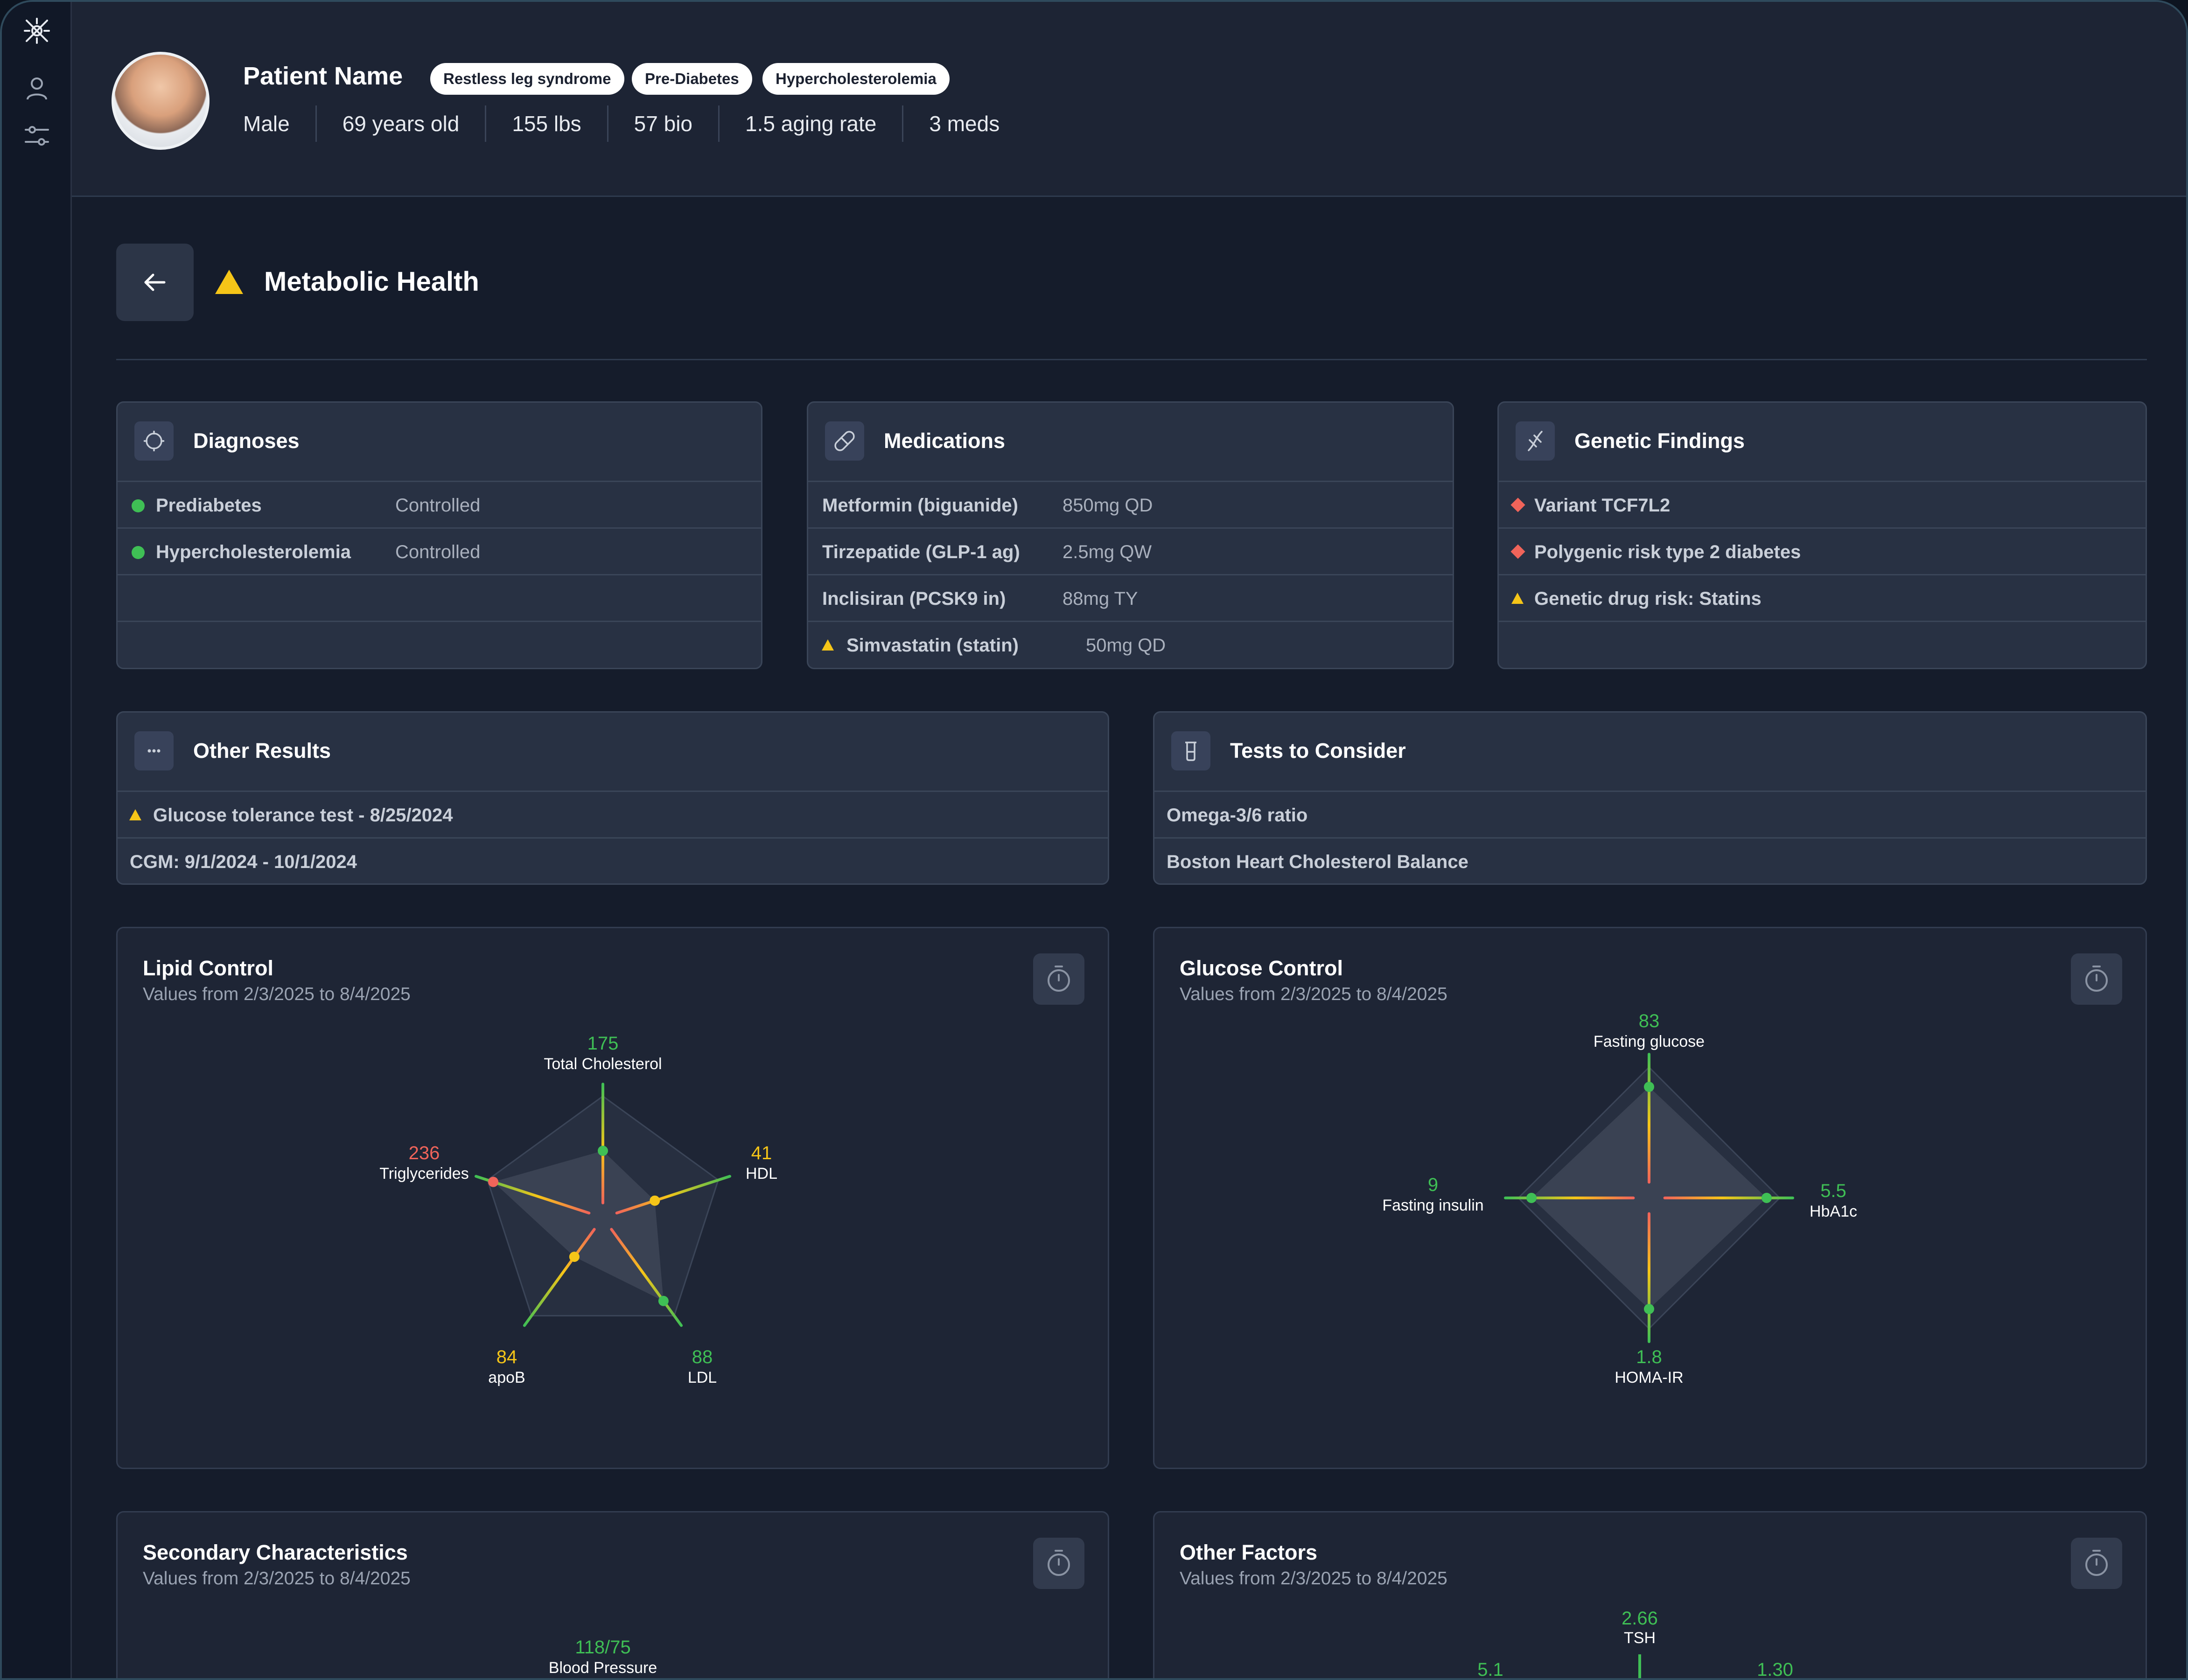  What do you see at coordinates (1249, 1552) in the screenshot?
I see `panel-title: Other Factors` at bounding box center [1249, 1552].